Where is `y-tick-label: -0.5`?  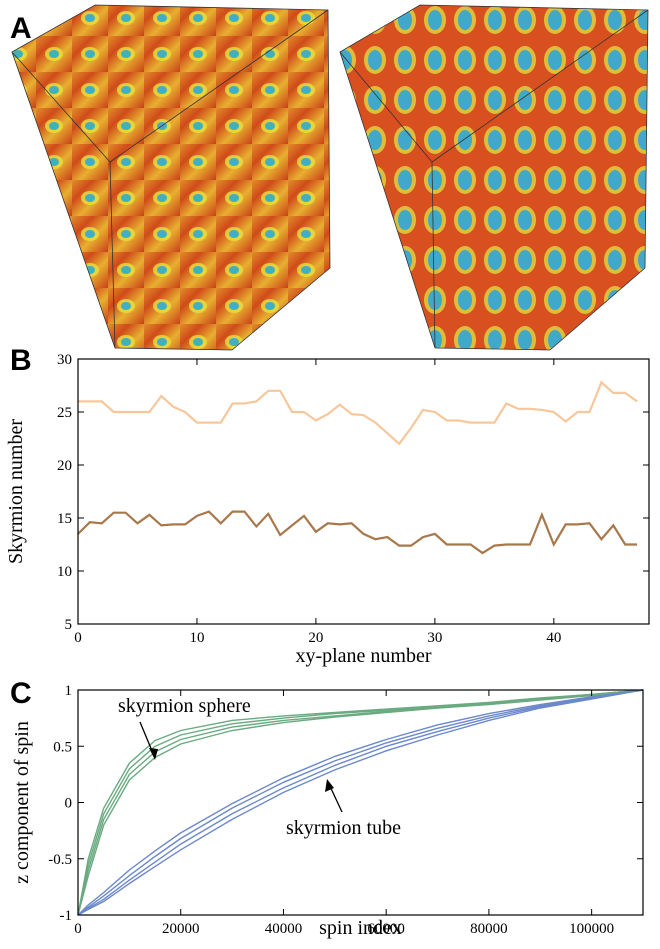
y-tick-label: -0.5 is located at coordinates (60, 860).